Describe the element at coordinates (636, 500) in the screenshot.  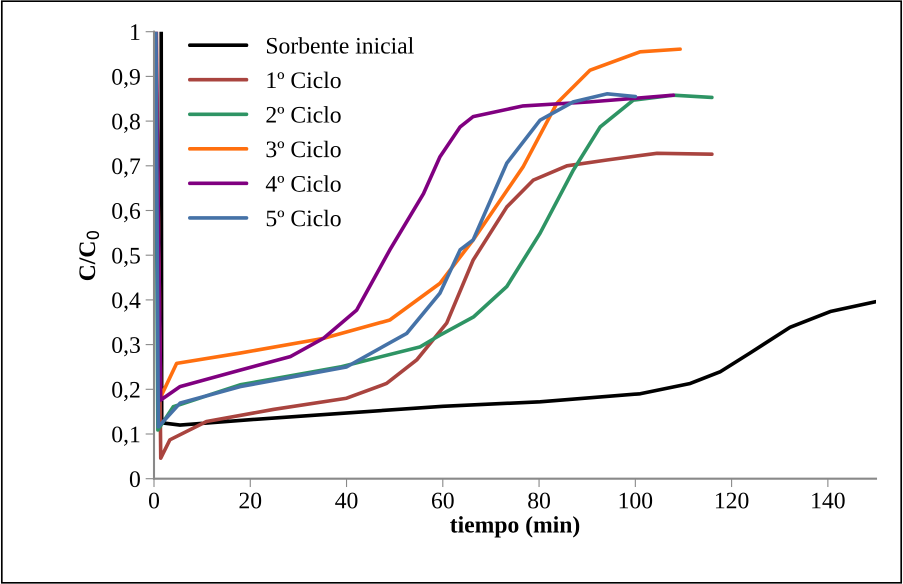
I see `x-tick-label: 100` at that location.